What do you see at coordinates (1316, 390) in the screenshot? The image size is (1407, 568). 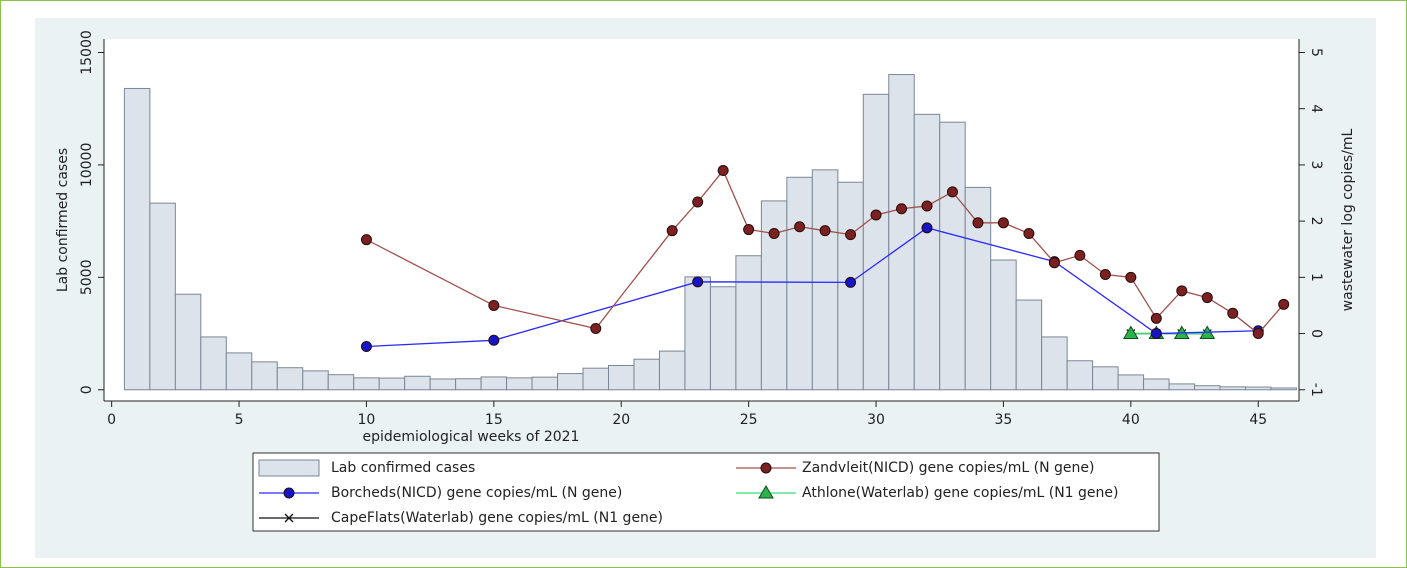 I see `y2-tick-label: -1` at bounding box center [1316, 390].